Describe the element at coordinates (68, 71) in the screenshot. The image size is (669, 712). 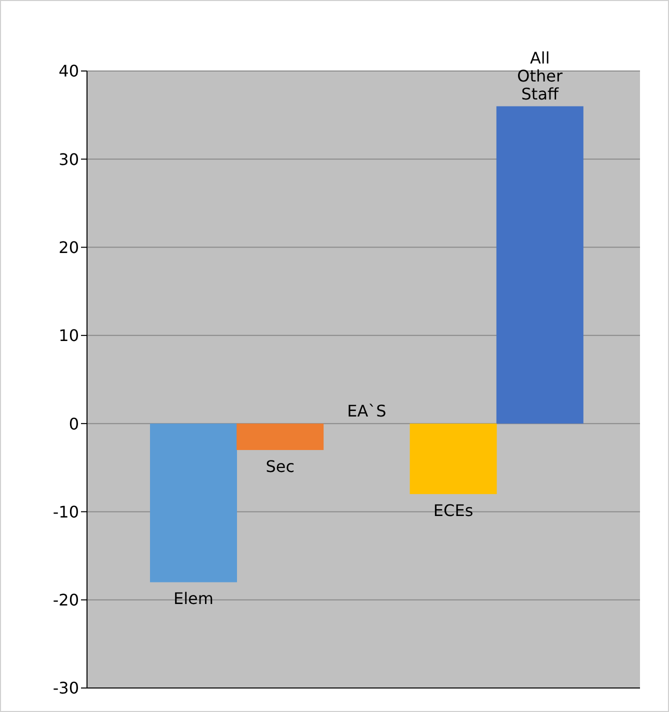
I see `y-tick-label: 40` at that location.